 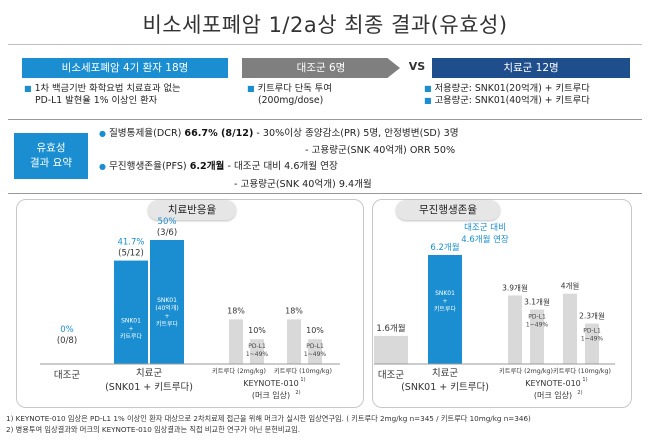 I want to click on dcr-detail: - 30%이상 종양감소(PR) 5명, 안정병변(SD) 3명, so click(x=357, y=133).